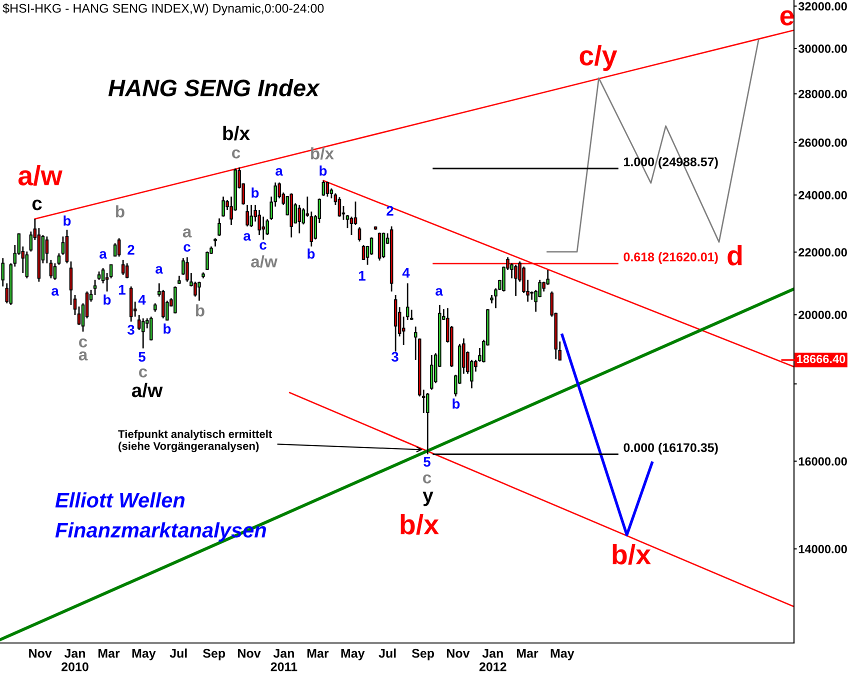 The height and width of the screenshot is (674, 851). Describe the element at coordinates (214, 87) in the screenshot. I see `text: HANG SENG Index` at that location.